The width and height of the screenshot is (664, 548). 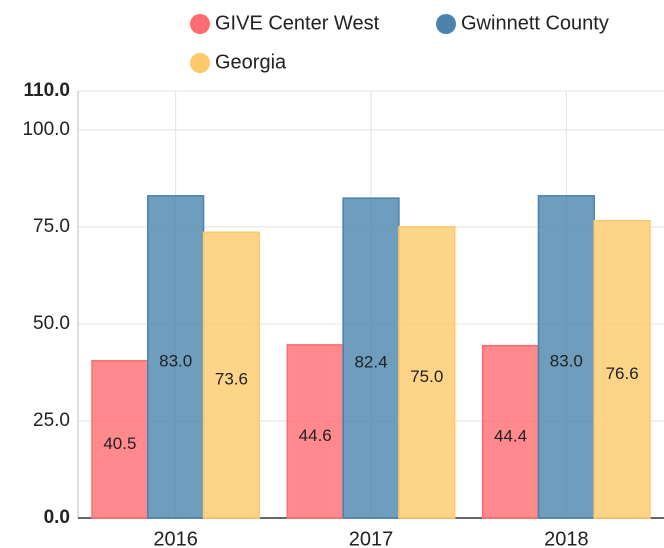 I want to click on data-label: 44.6, so click(x=315, y=435).